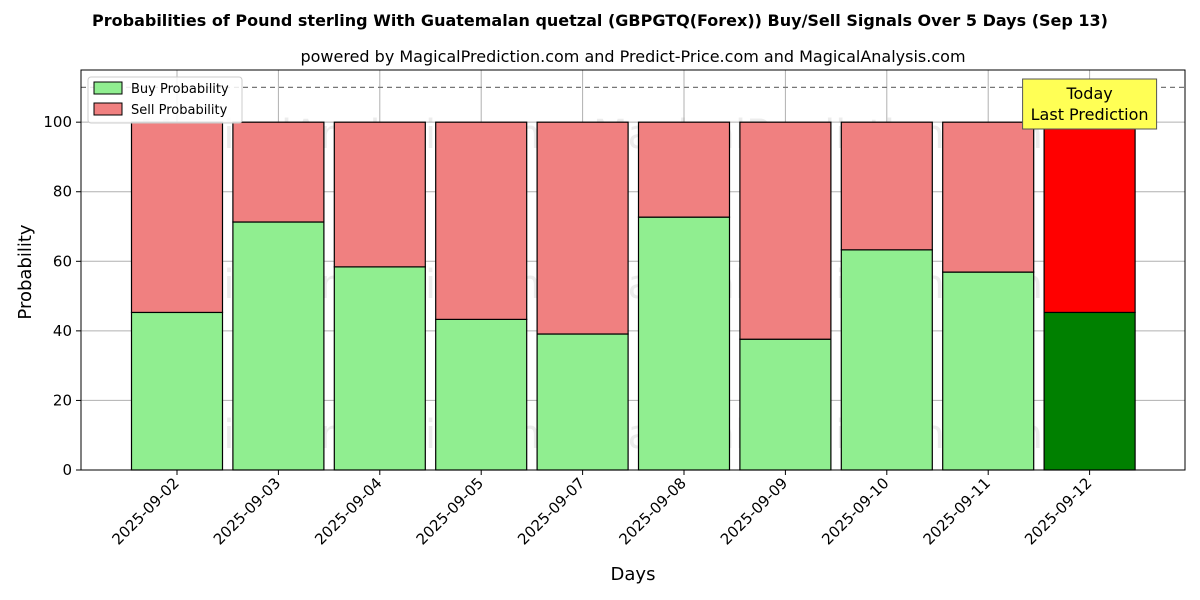  Describe the element at coordinates (1088, 93) in the screenshot. I see `today-annotation-line1: Today` at that location.